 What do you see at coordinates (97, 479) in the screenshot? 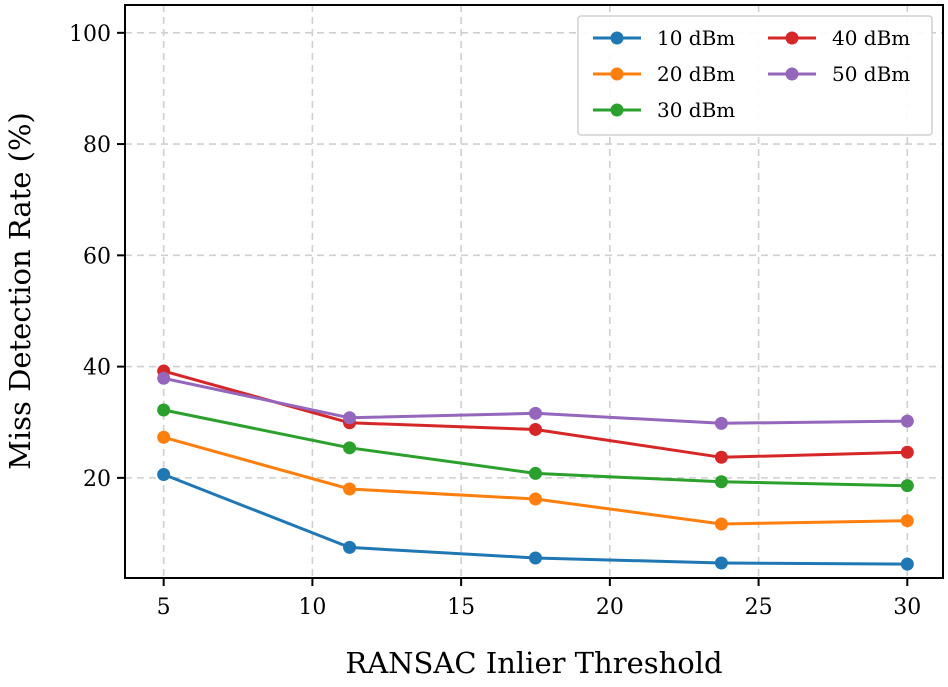
I see `y-tick-label: 20` at bounding box center [97, 479].